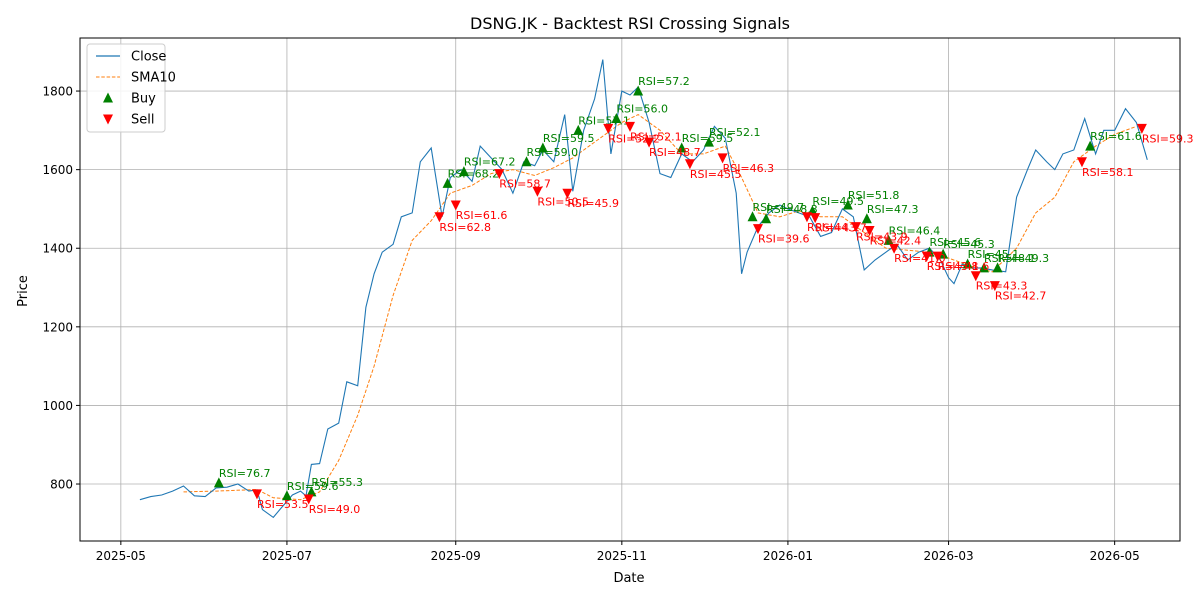 Image resolution: width=1200 pixels, height=600 pixels. Describe the element at coordinates (108, 97) in the screenshot. I see `legend-buy-swatch` at that location.